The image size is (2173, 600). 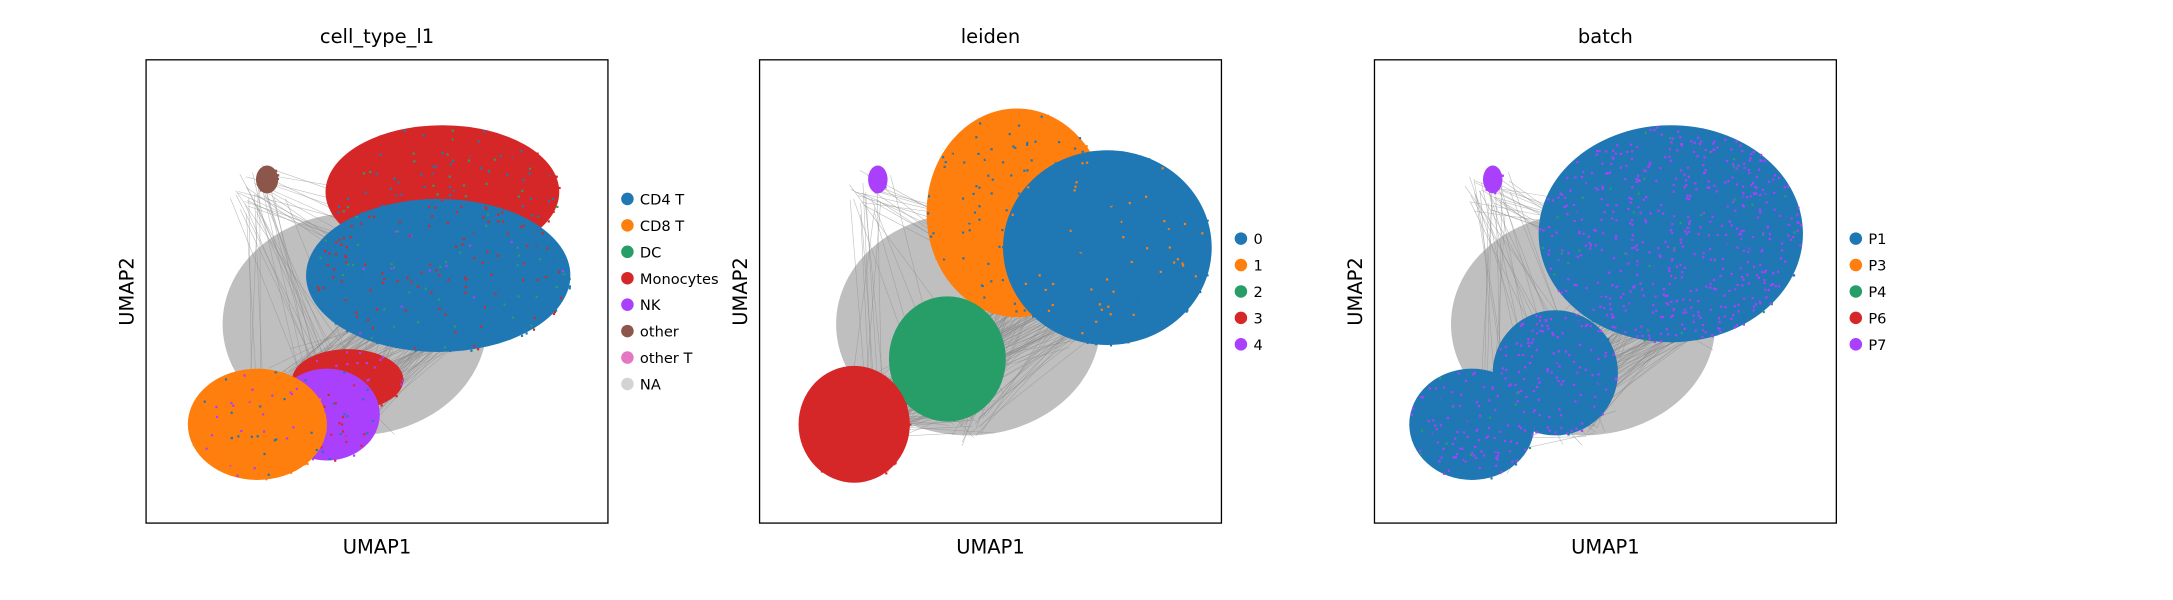 I want to click on legend-label: 4, so click(x=1257, y=345).